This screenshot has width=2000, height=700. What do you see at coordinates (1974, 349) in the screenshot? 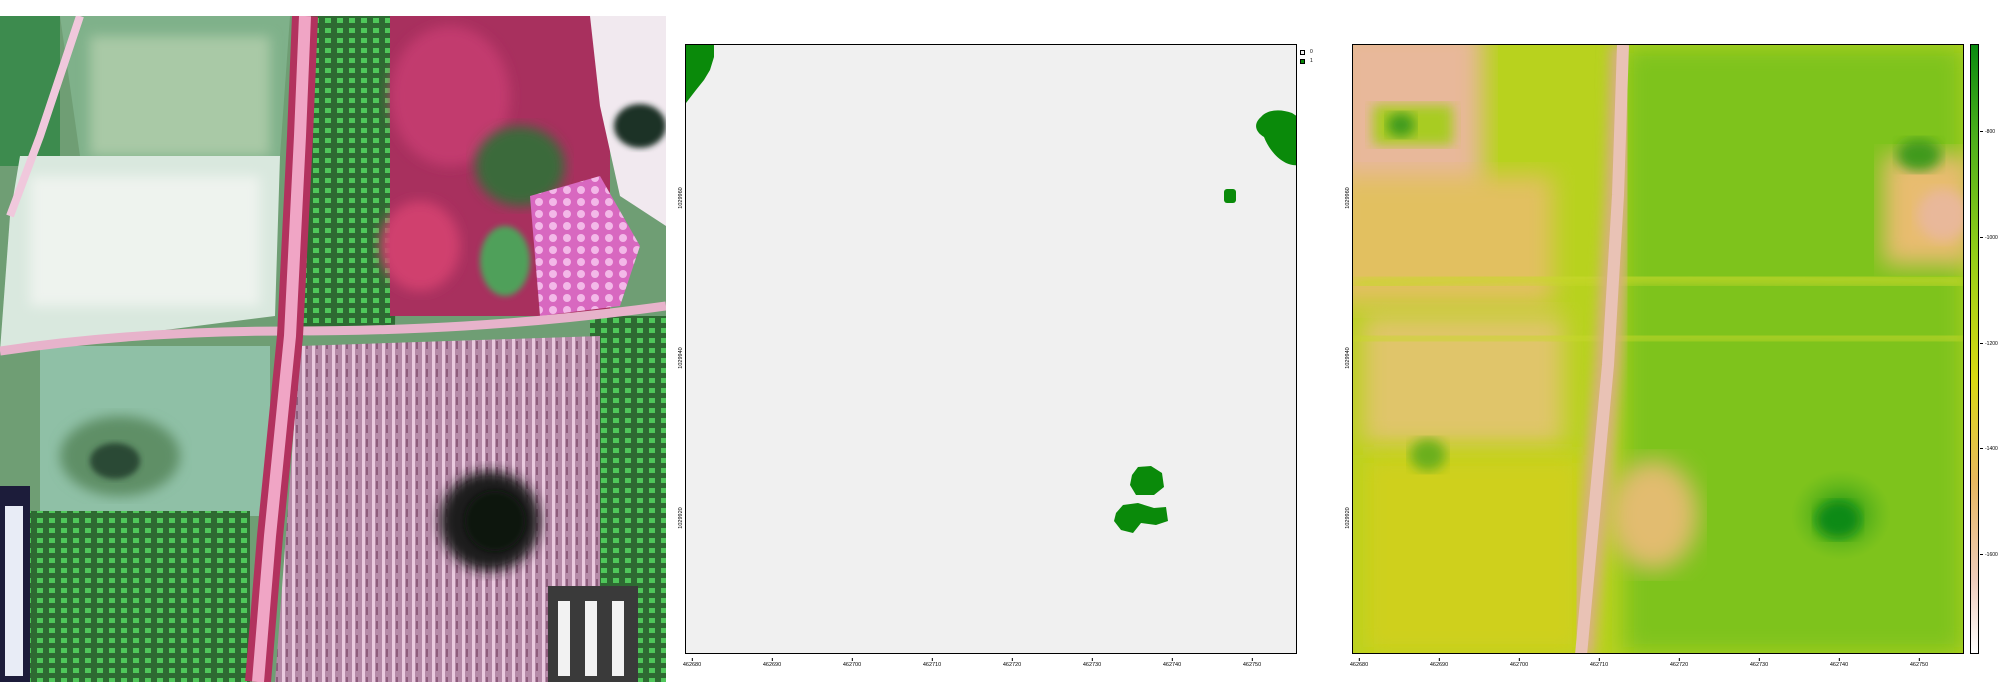
I see `colorbar` at bounding box center [1974, 349].